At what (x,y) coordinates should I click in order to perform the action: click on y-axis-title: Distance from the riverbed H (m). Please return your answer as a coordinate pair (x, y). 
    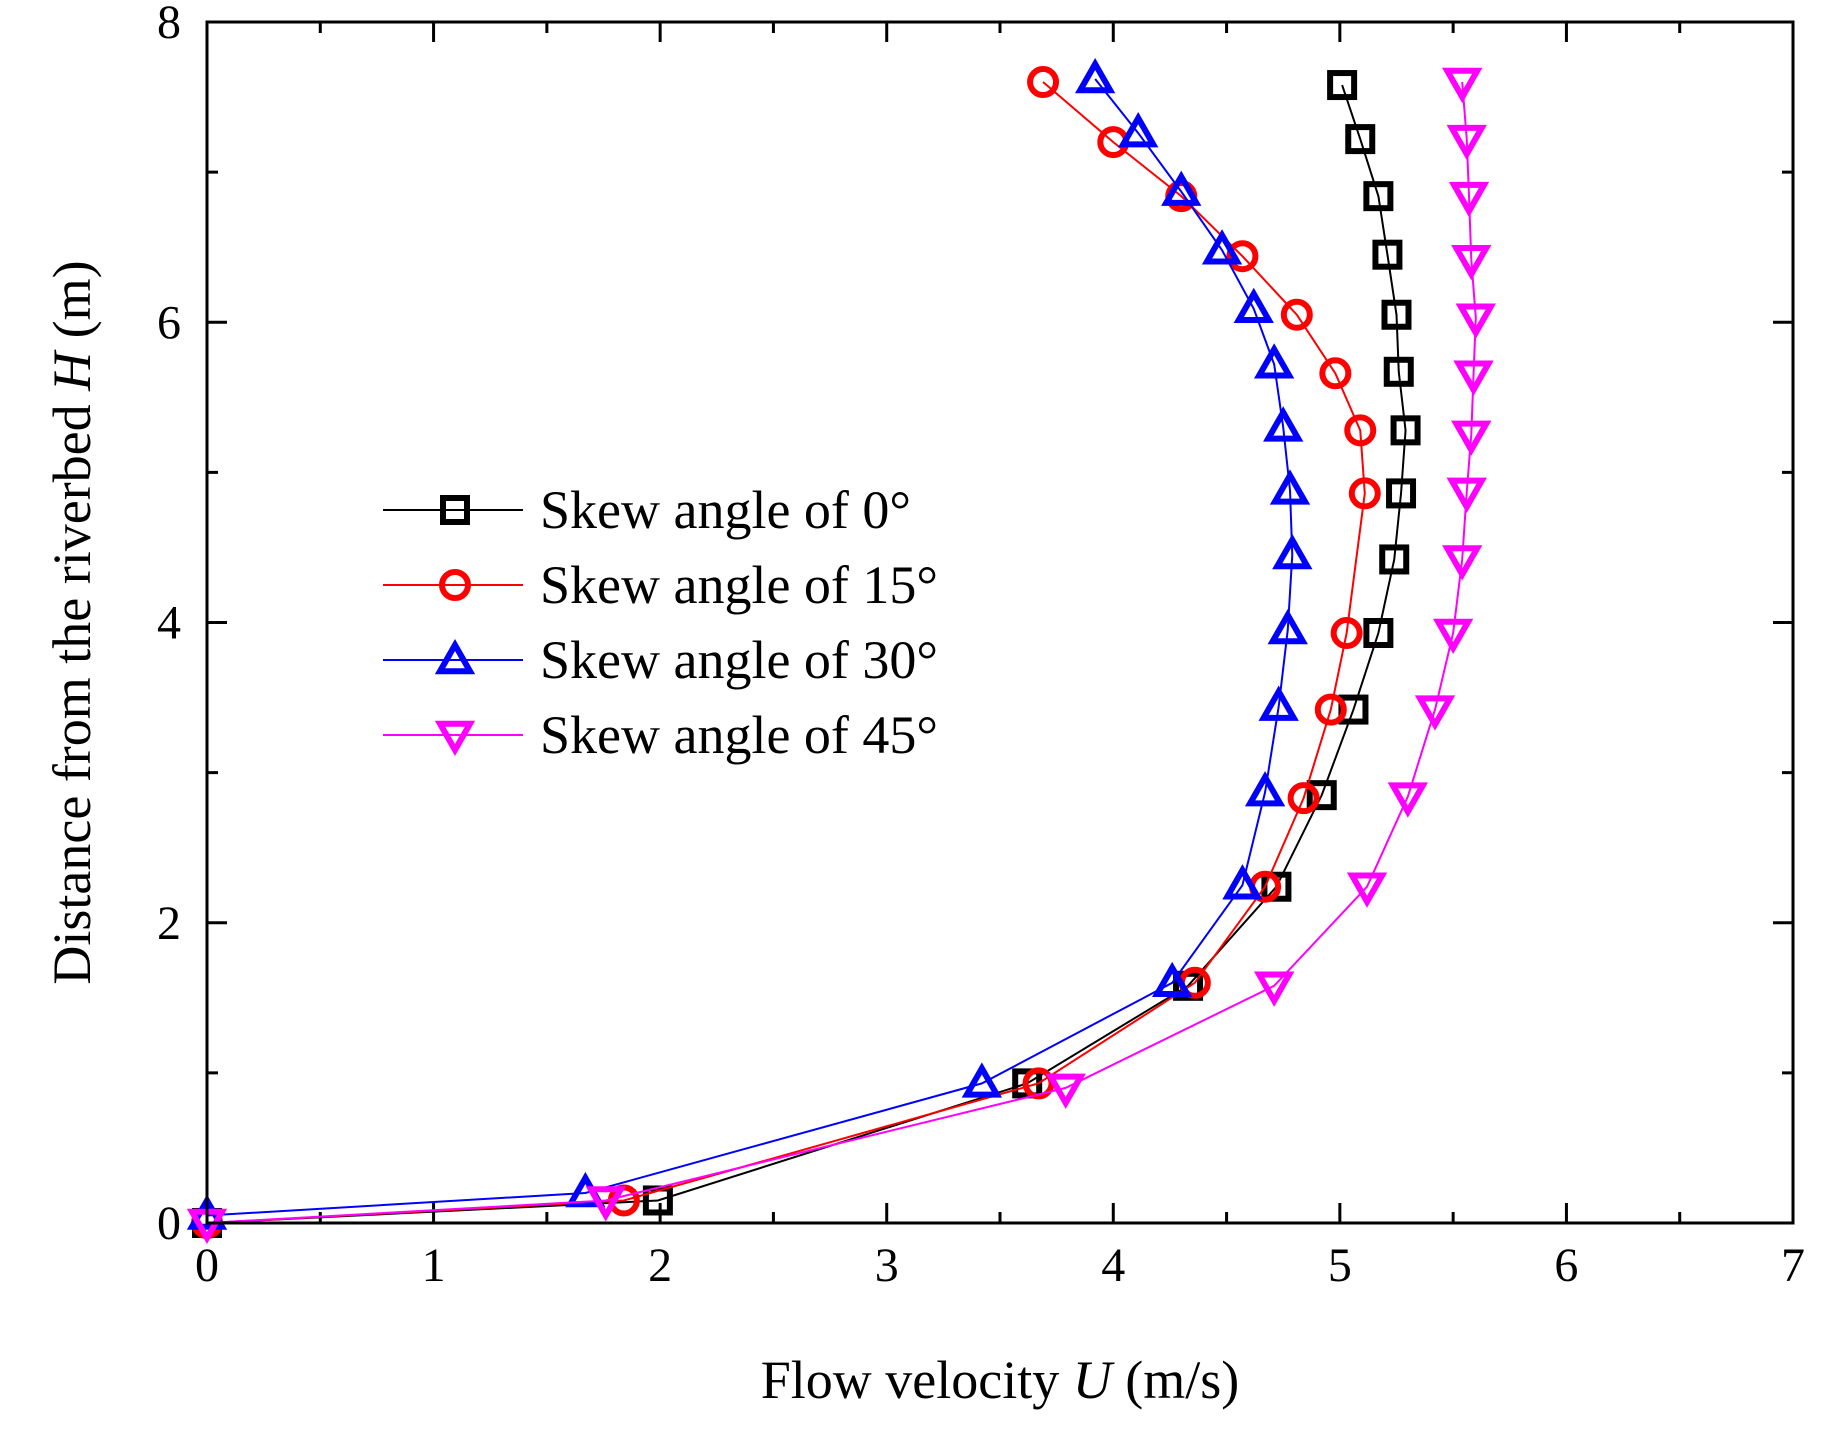
    Looking at the image, I should click on (72, 622).